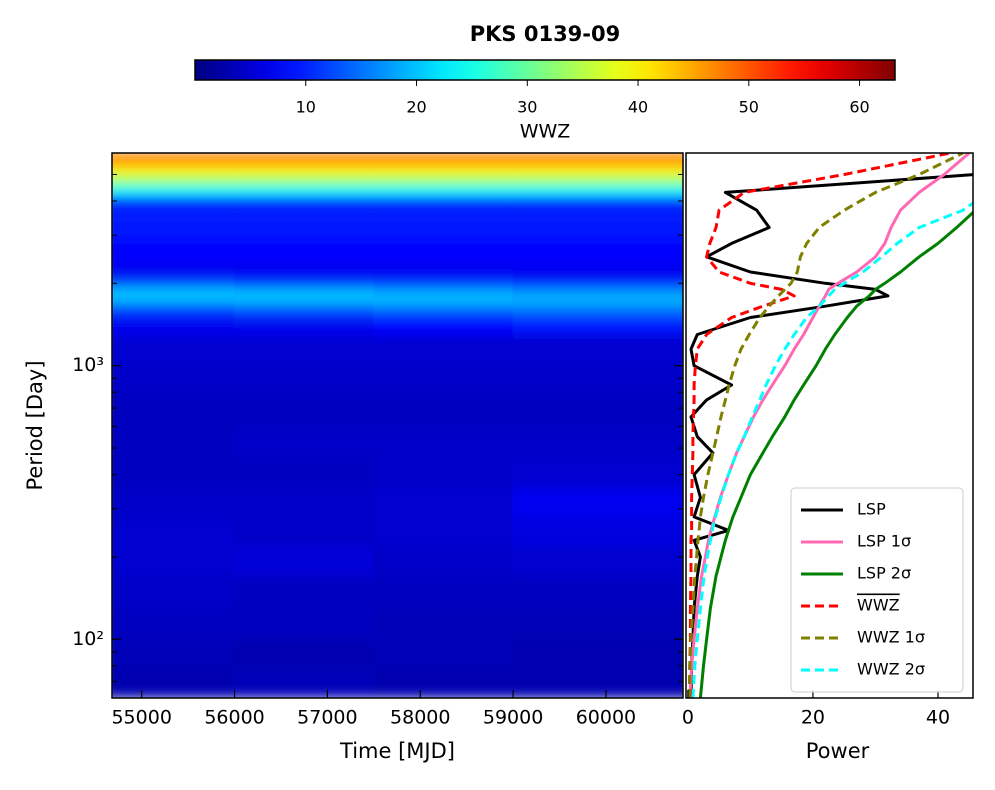 The width and height of the screenshot is (995, 790). What do you see at coordinates (141, 718) in the screenshot?
I see `x-tick-label: 55000` at bounding box center [141, 718].